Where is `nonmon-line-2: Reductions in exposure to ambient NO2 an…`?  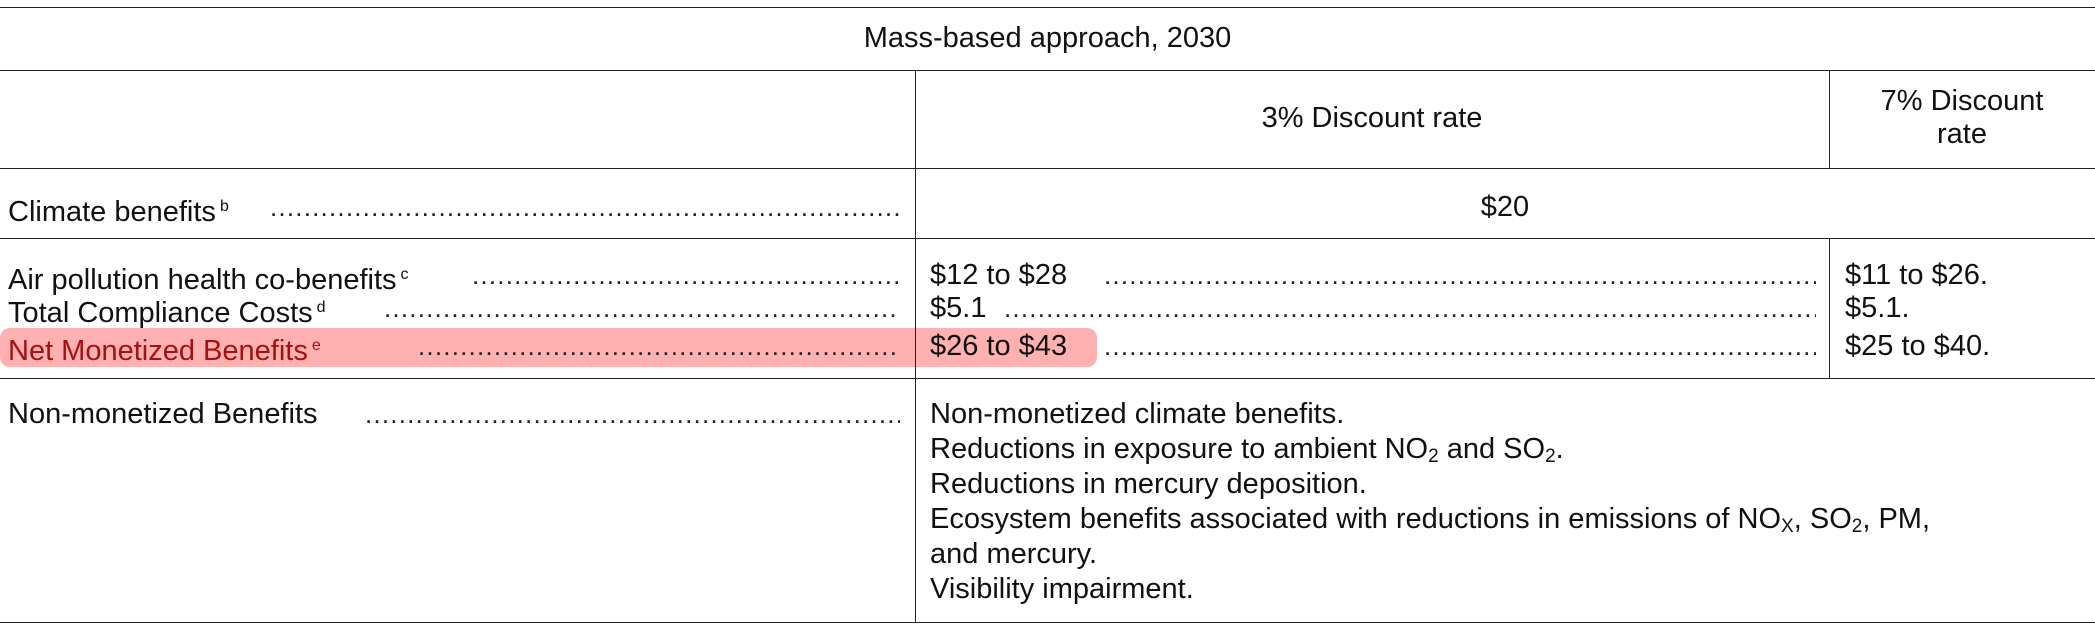 nonmon-line-2: Reductions in exposure to ambient NO2 an… is located at coordinates (1247, 453).